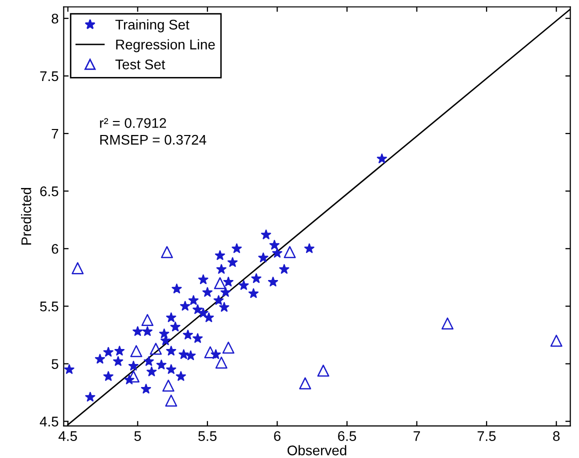 Image resolution: width=579 pixels, height=458 pixels. What do you see at coordinates (55, 364) in the screenshot?
I see `y-tick-label: 5` at bounding box center [55, 364].